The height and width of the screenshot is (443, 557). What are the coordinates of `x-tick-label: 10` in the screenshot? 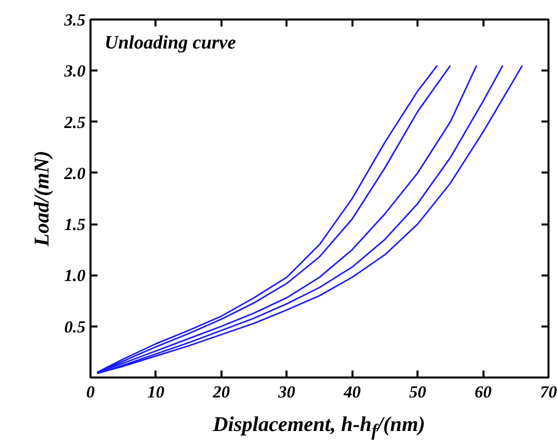 It's located at (156, 392).